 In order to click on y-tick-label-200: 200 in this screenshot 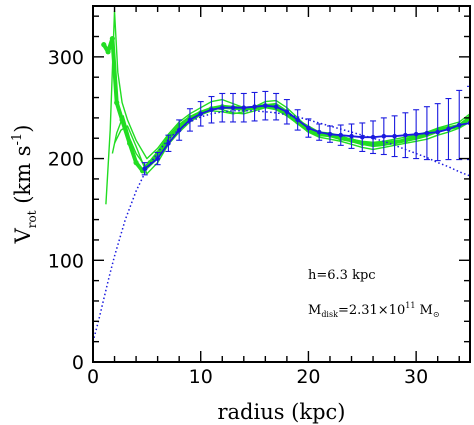, I will do `click(66, 160)`.